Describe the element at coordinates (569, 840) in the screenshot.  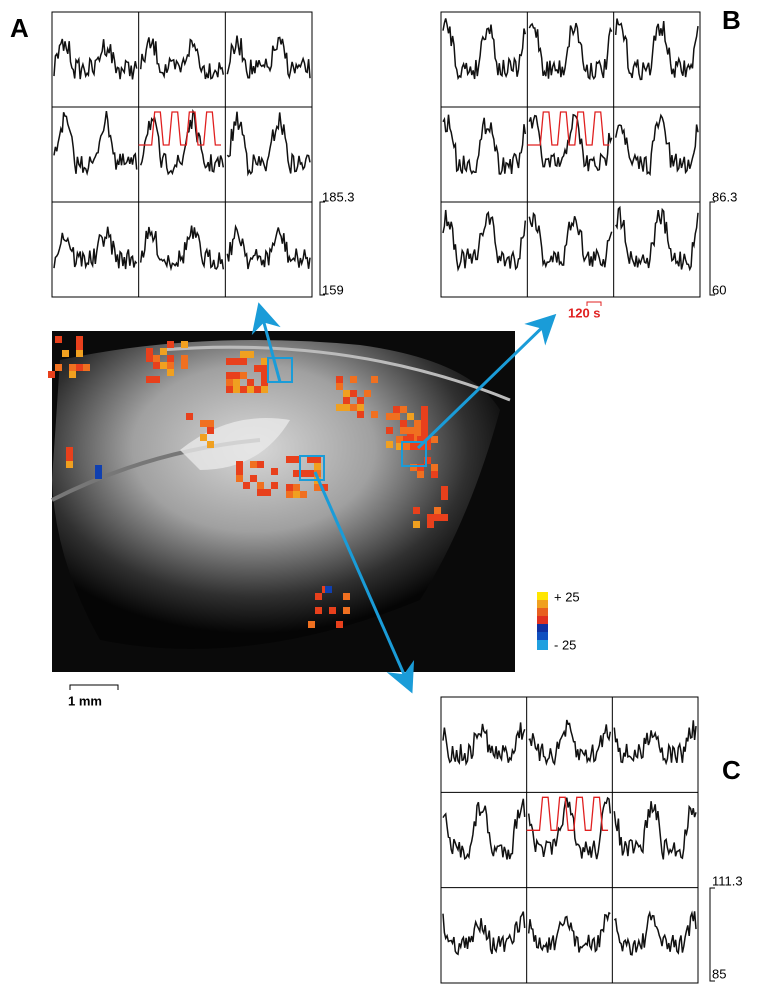
I see `trace-grid` at that location.